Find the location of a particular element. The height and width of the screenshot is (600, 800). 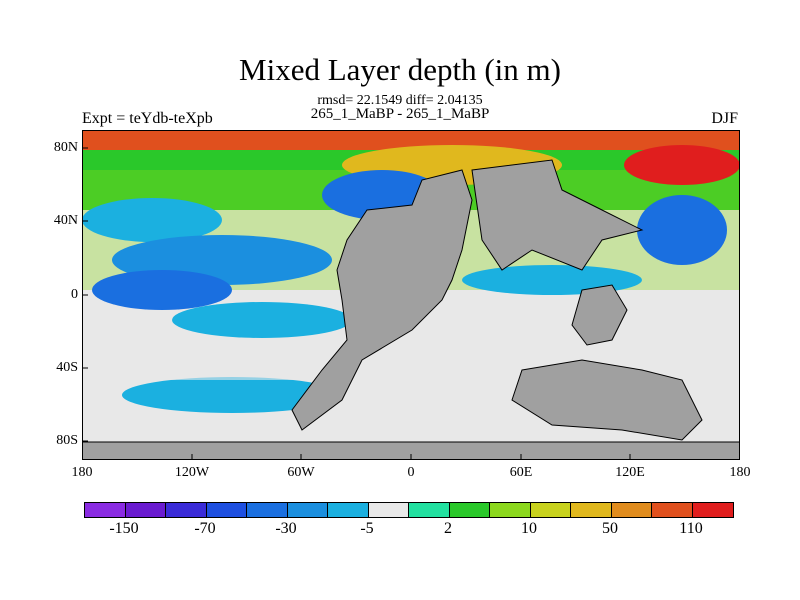

colorbar is located at coordinates (409, 510).